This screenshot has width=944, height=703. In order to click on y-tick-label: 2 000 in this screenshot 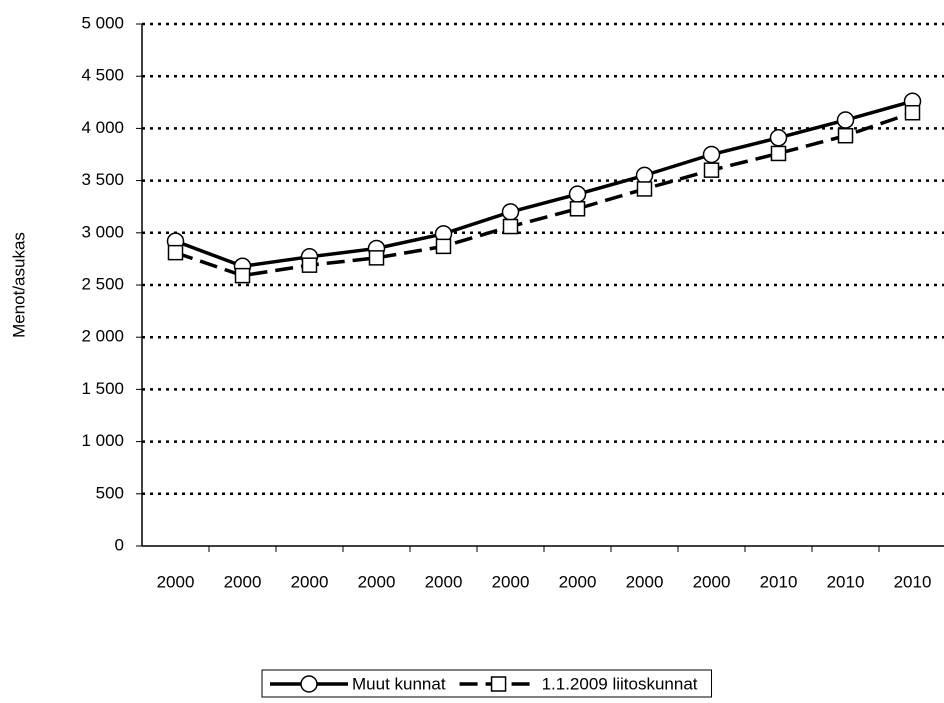, I will do `click(102, 336)`.